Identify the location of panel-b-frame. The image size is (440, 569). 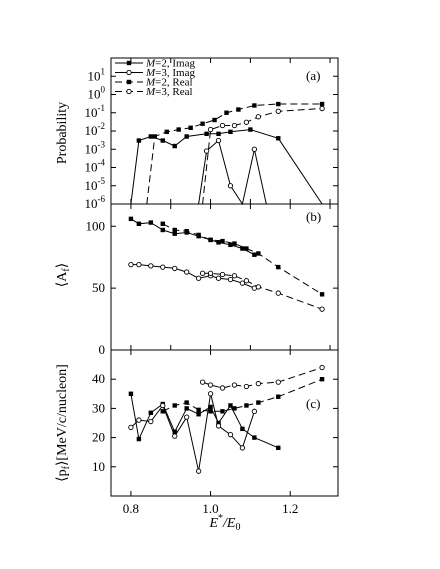
(224, 277).